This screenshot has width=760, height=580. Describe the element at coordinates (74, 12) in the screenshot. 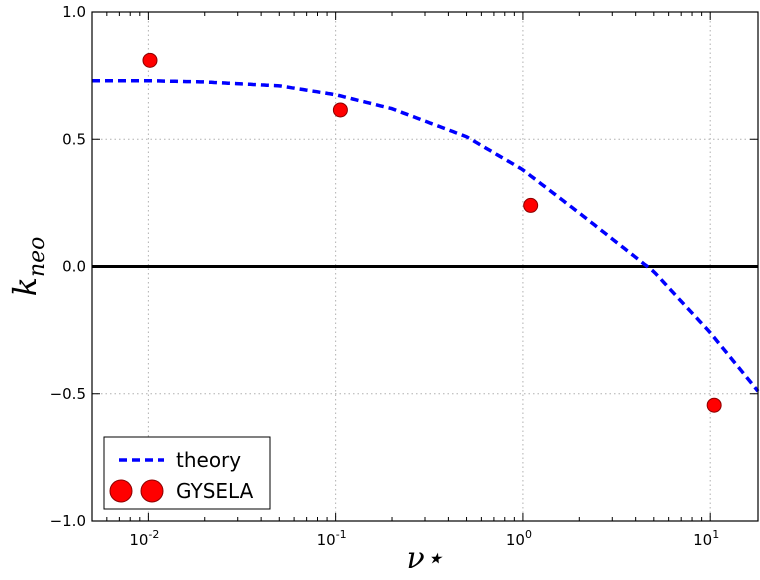

I see `y-tick-label: 1.0` at that location.